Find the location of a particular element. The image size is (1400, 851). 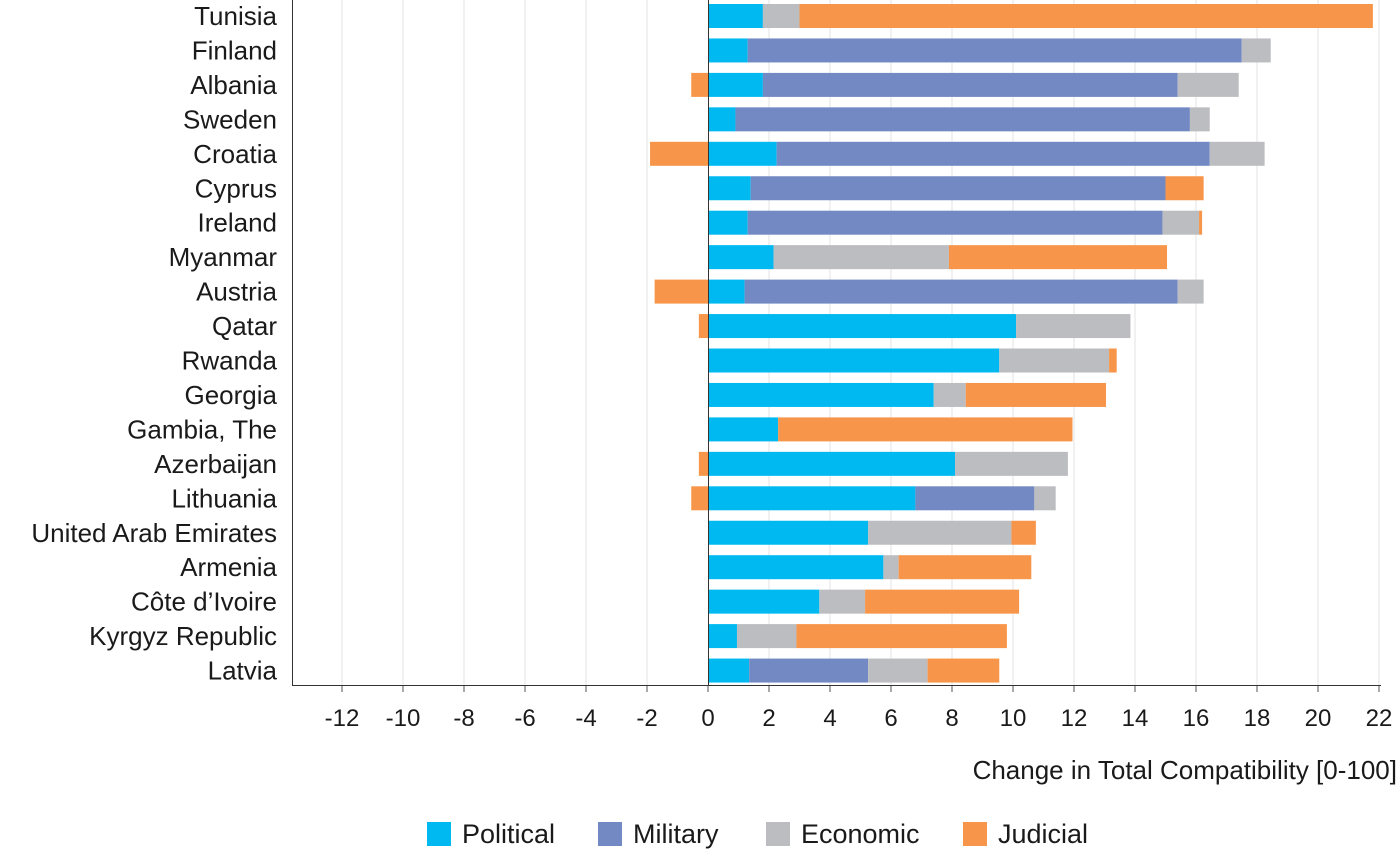

bar-judicial-gambia-the is located at coordinates (925, 429).